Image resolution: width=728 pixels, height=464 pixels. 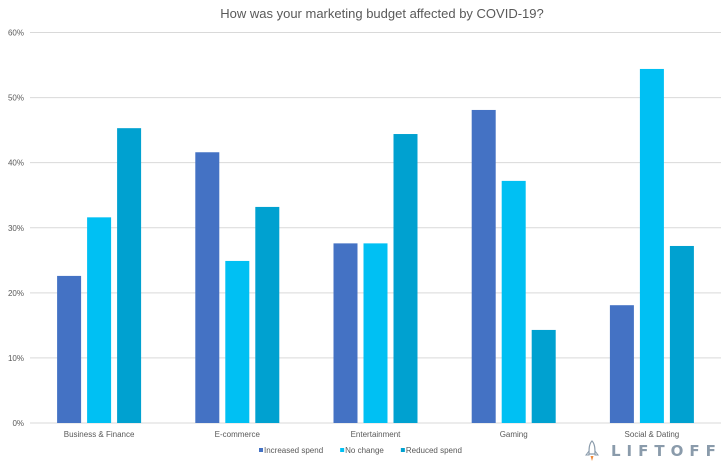 I want to click on y-tick-label: 30%, so click(x=16, y=228).